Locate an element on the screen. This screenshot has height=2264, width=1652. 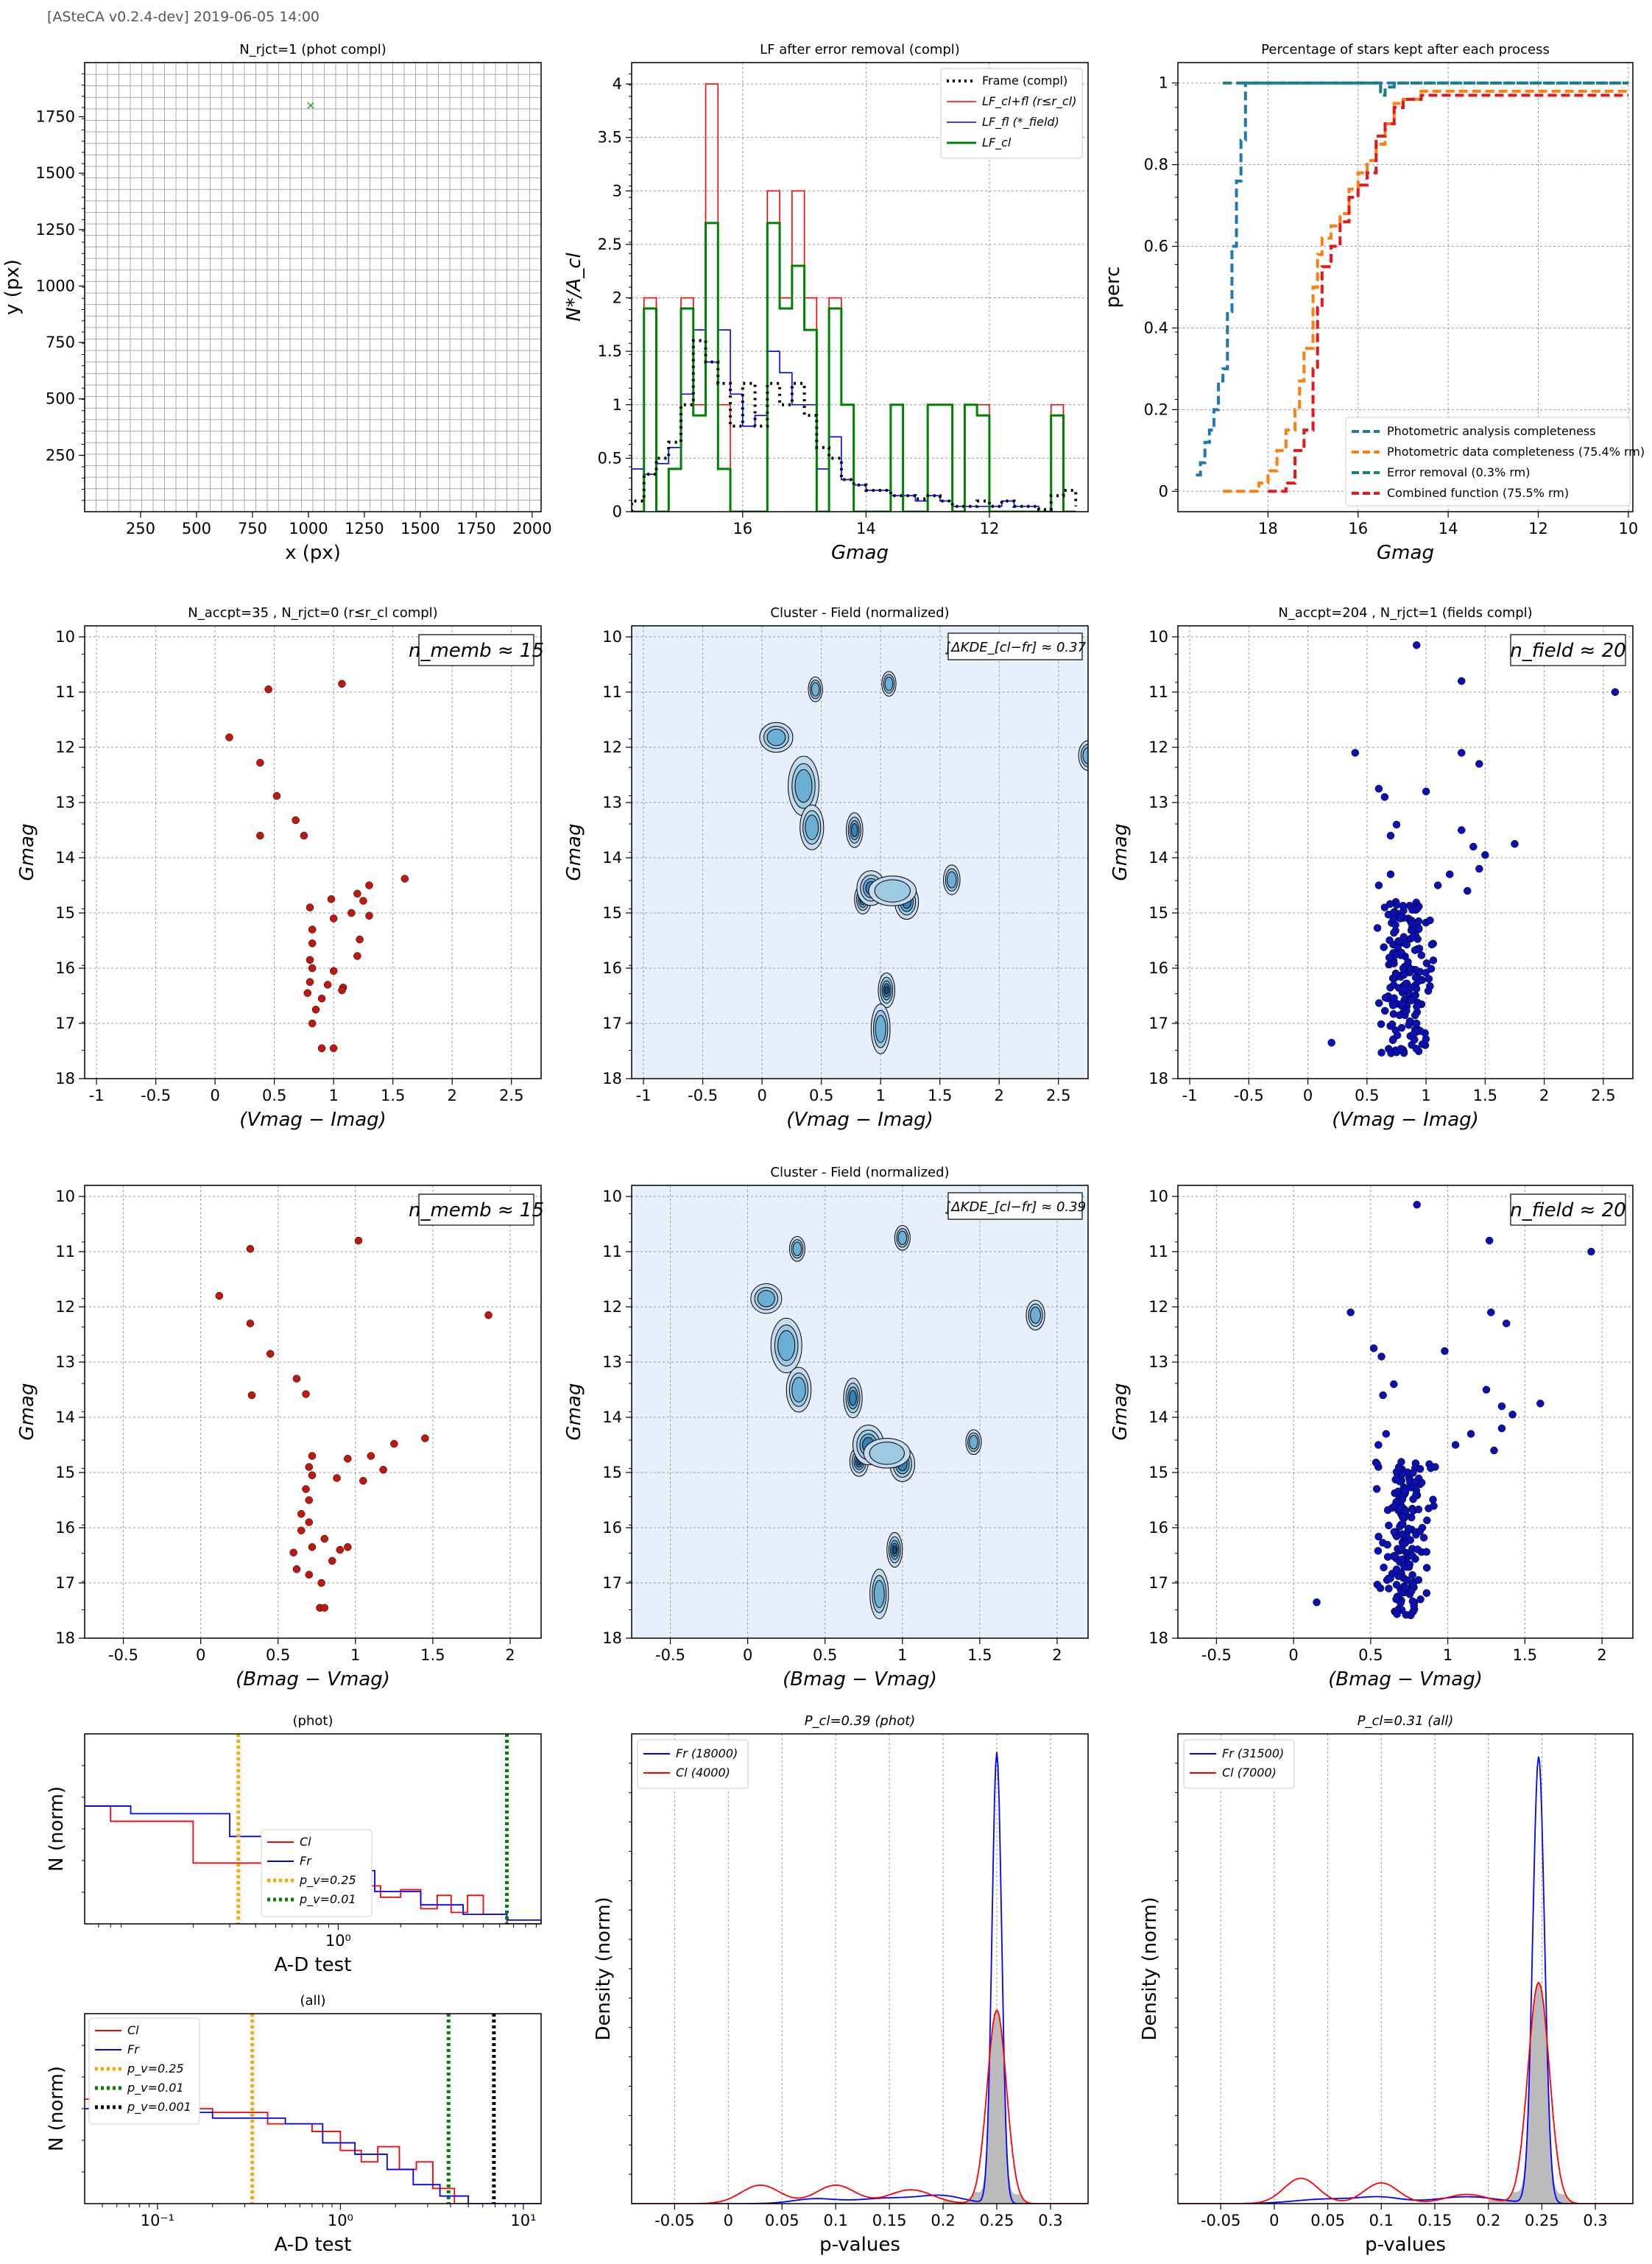
ad-histogram-fr is located at coordinates (313, 2156).